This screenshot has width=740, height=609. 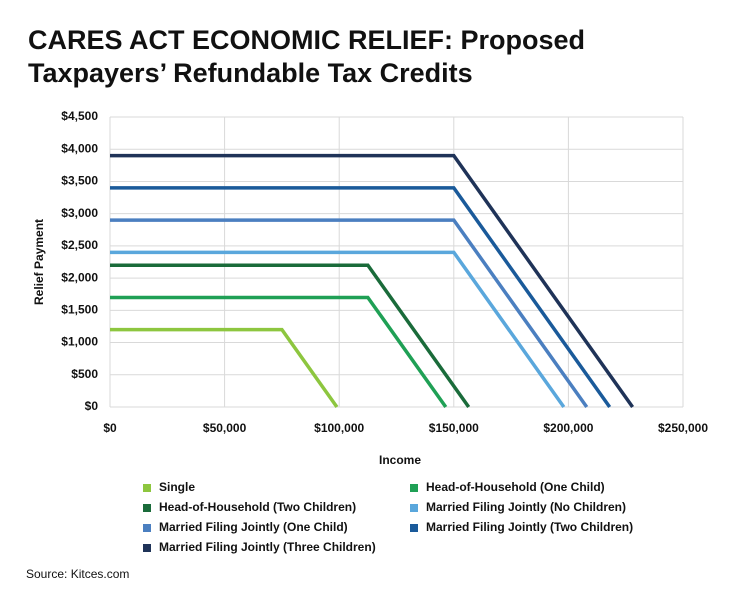 What do you see at coordinates (515, 487) in the screenshot?
I see `legend-label: Head-of-Household (One Child)` at bounding box center [515, 487].